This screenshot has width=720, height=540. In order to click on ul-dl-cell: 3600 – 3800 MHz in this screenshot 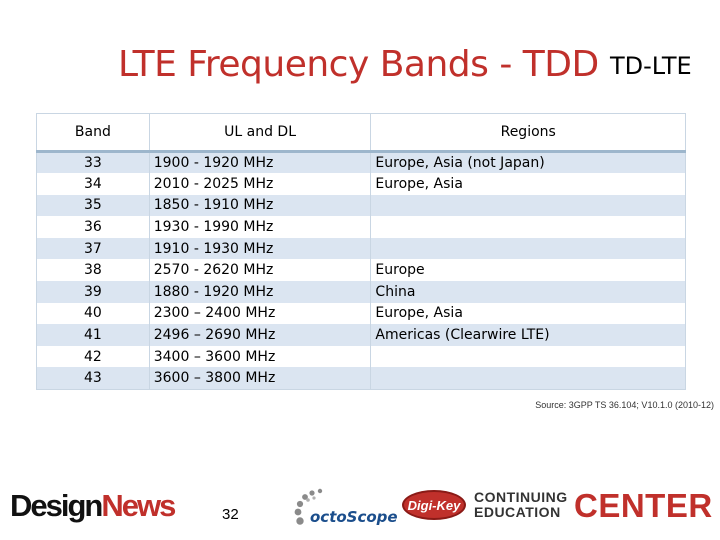, I will do `click(260, 378)`.